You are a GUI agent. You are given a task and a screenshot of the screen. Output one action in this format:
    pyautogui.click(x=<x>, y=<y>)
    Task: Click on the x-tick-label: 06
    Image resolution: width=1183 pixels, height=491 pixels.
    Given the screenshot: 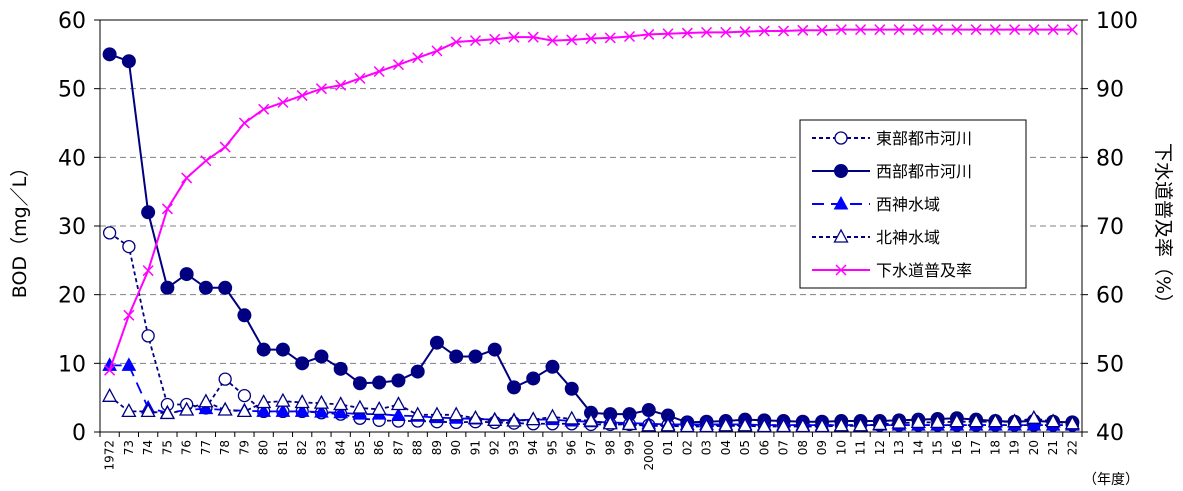 What is the action you would take?
    pyautogui.click(x=764, y=447)
    